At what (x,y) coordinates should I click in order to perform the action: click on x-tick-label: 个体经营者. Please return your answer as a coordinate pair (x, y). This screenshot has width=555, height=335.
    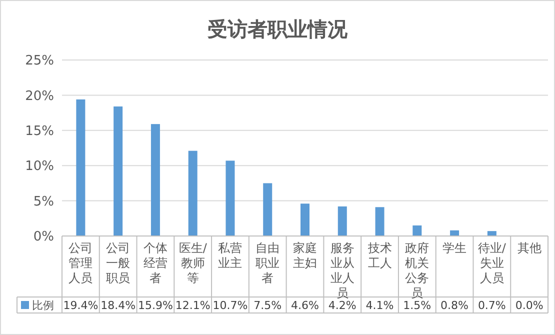
    Looking at the image, I should click on (155, 263).